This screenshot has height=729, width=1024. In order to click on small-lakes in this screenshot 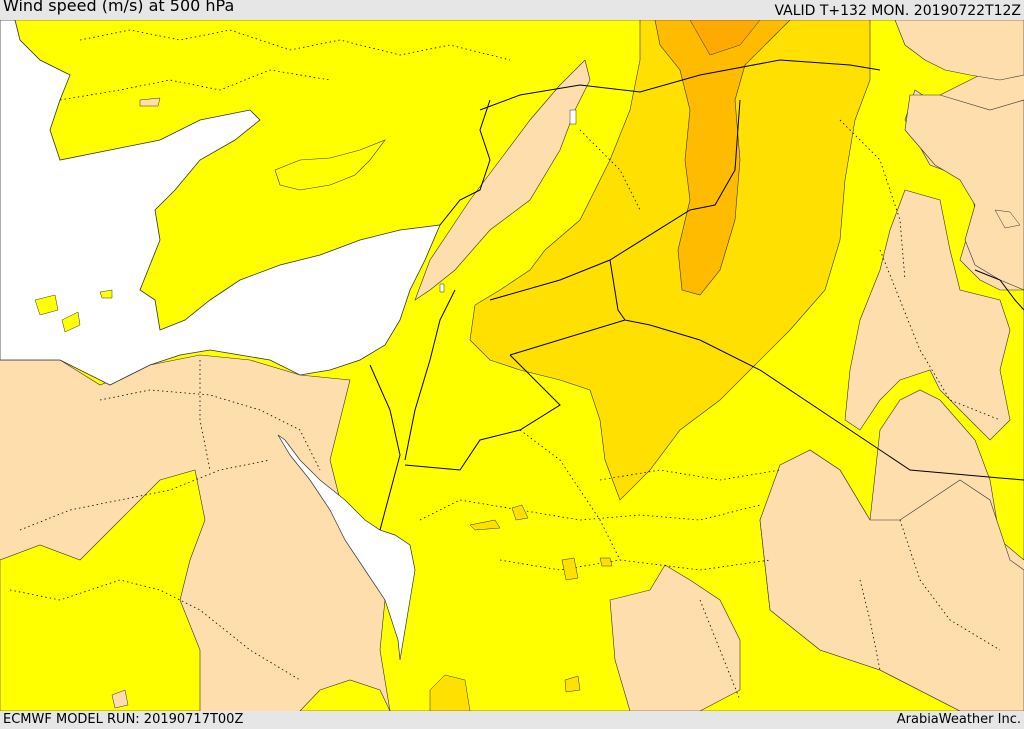, I will do `click(508, 201)`.